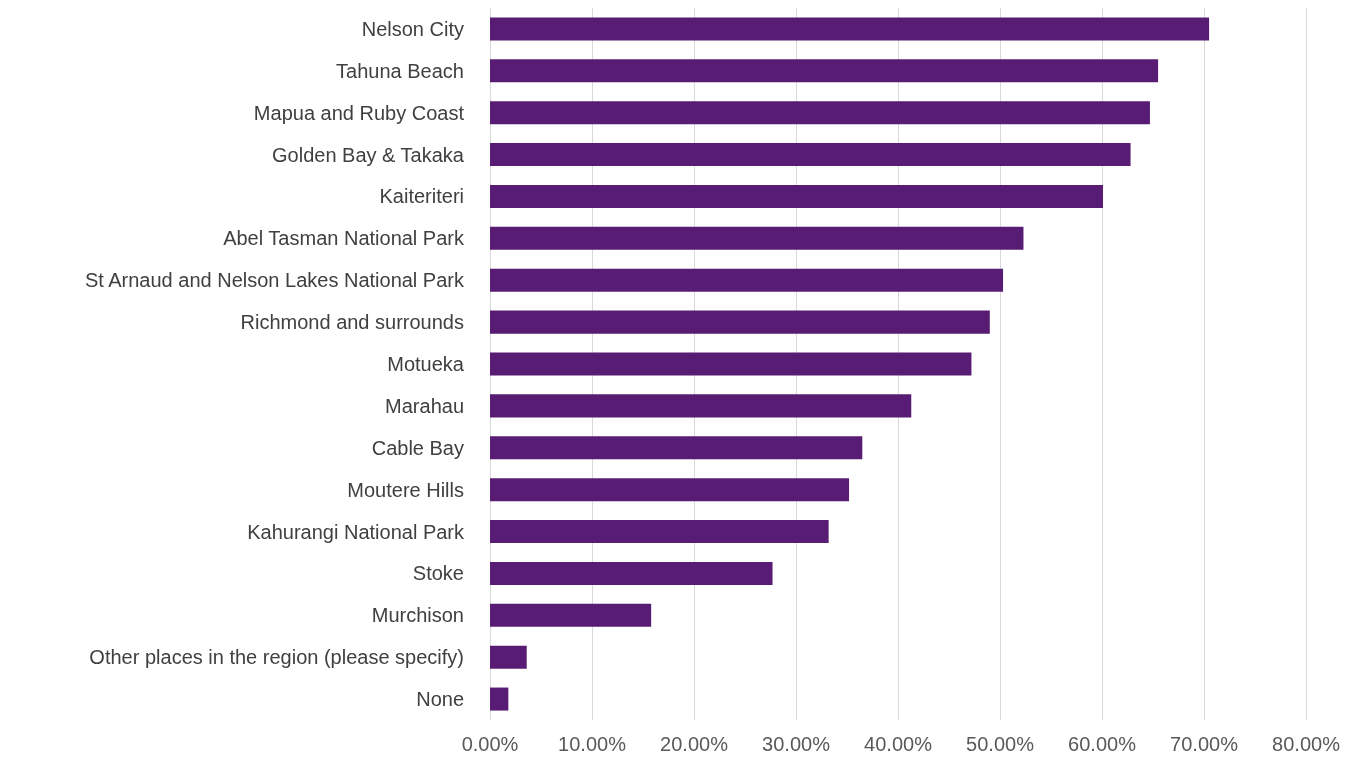  I want to click on y-tick-label: Tahuna Beach, so click(400, 70).